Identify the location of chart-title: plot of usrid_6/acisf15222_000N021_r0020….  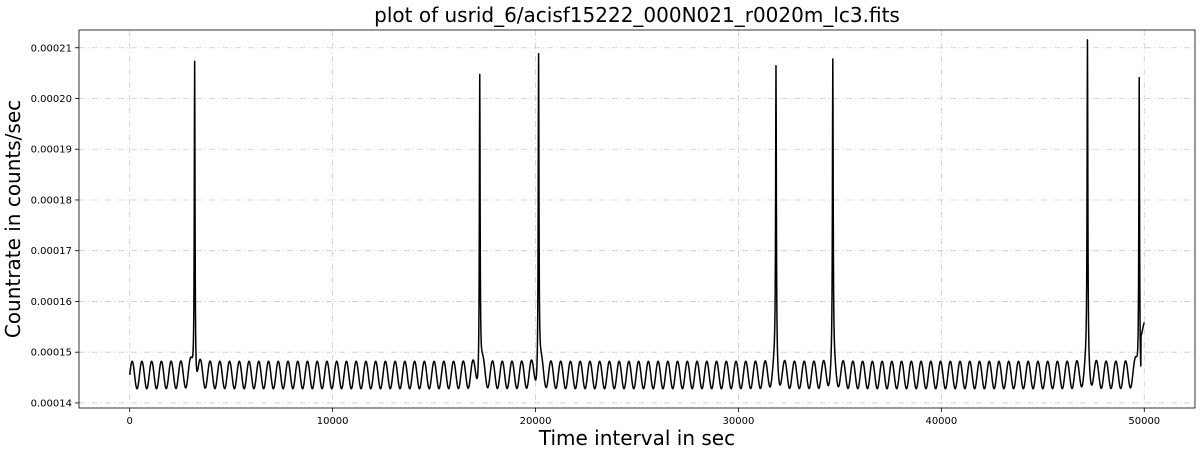
(637, 15).